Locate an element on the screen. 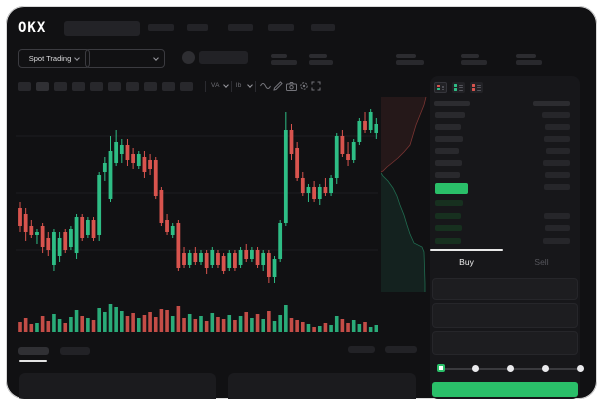  market-type-selector: Spot Trading is located at coordinates (54, 58).